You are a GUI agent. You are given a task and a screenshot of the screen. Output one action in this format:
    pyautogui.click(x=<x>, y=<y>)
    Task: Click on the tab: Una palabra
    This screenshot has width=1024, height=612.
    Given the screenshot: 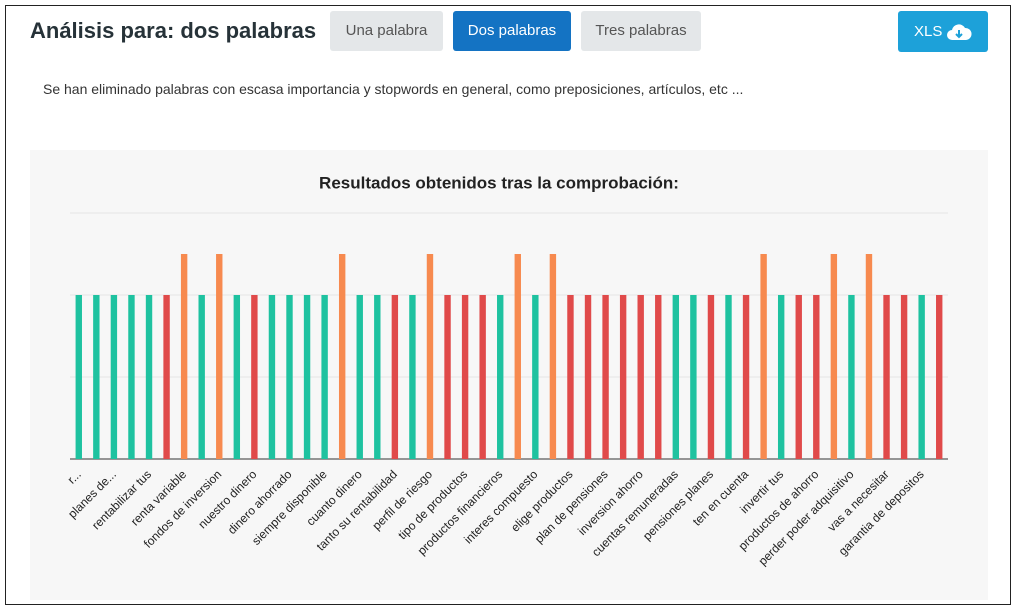 What is the action you would take?
    pyautogui.click(x=386, y=31)
    